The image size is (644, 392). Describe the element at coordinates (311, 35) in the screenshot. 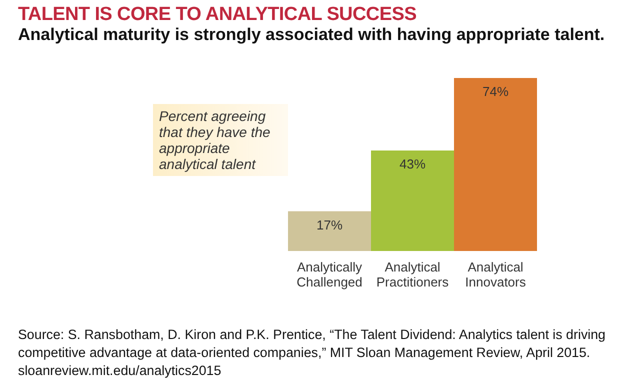

I see `chart-subtitle: Analytical maturity is strongly associated with having appropriate talent.` at that location.